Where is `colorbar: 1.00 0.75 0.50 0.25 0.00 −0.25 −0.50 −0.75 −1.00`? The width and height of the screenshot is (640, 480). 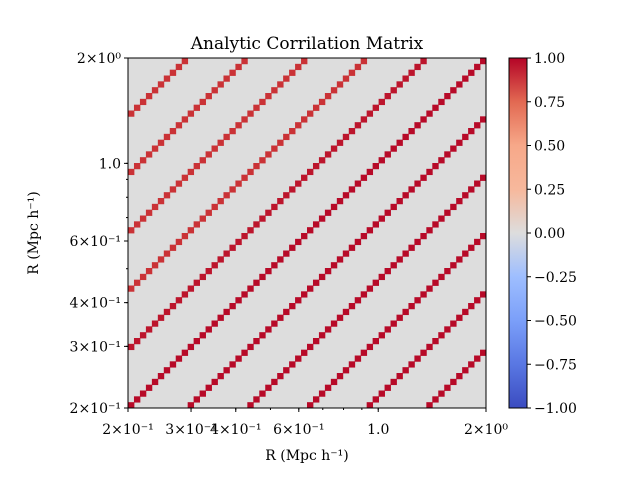 colorbar: 1.00 0.75 0.50 0.25 0.00 −0.25 −0.50 −0.75 −1.00 is located at coordinates (542, 234).